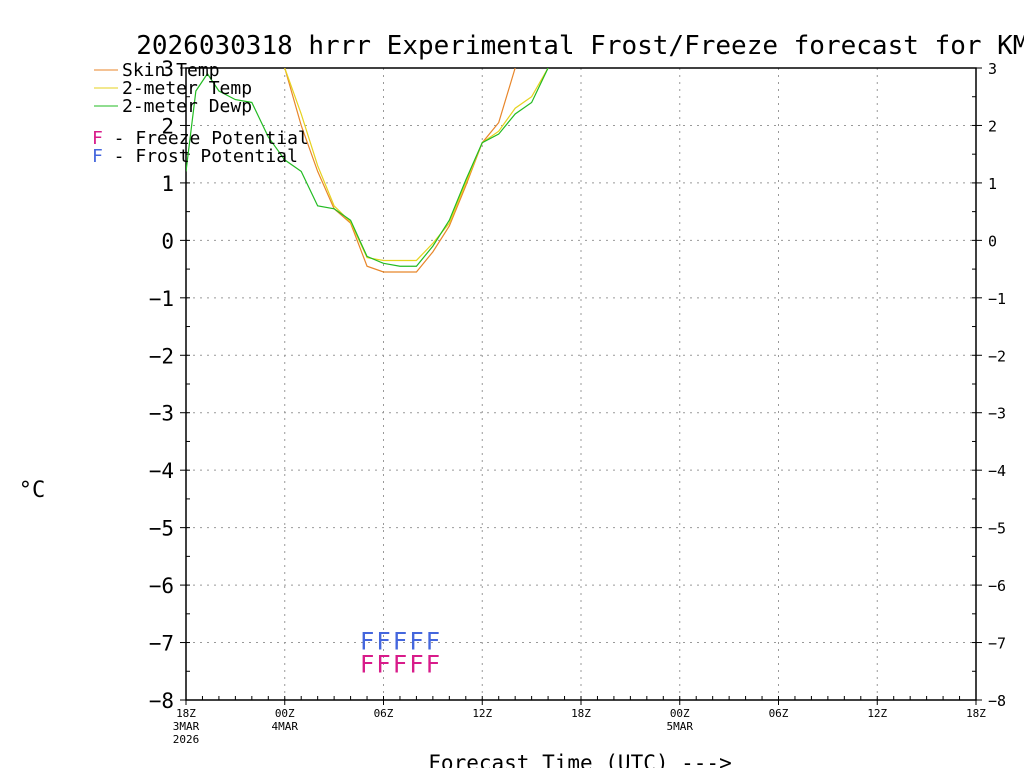  What do you see at coordinates (997, 644) in the screenshot?
I see `y-tick-label-right: −7` at bounding box center [997, 644].